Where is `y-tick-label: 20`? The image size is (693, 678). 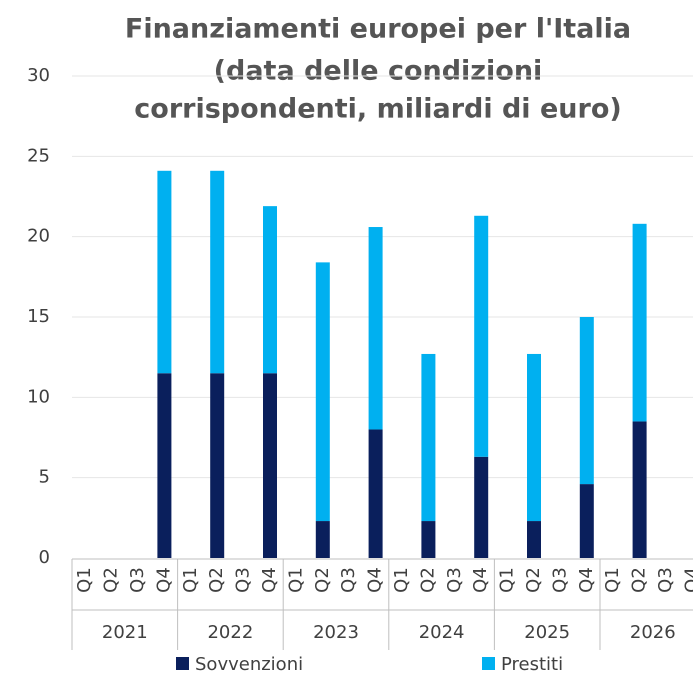
y-tick-label: 20 is located at coordinates (38, 236).